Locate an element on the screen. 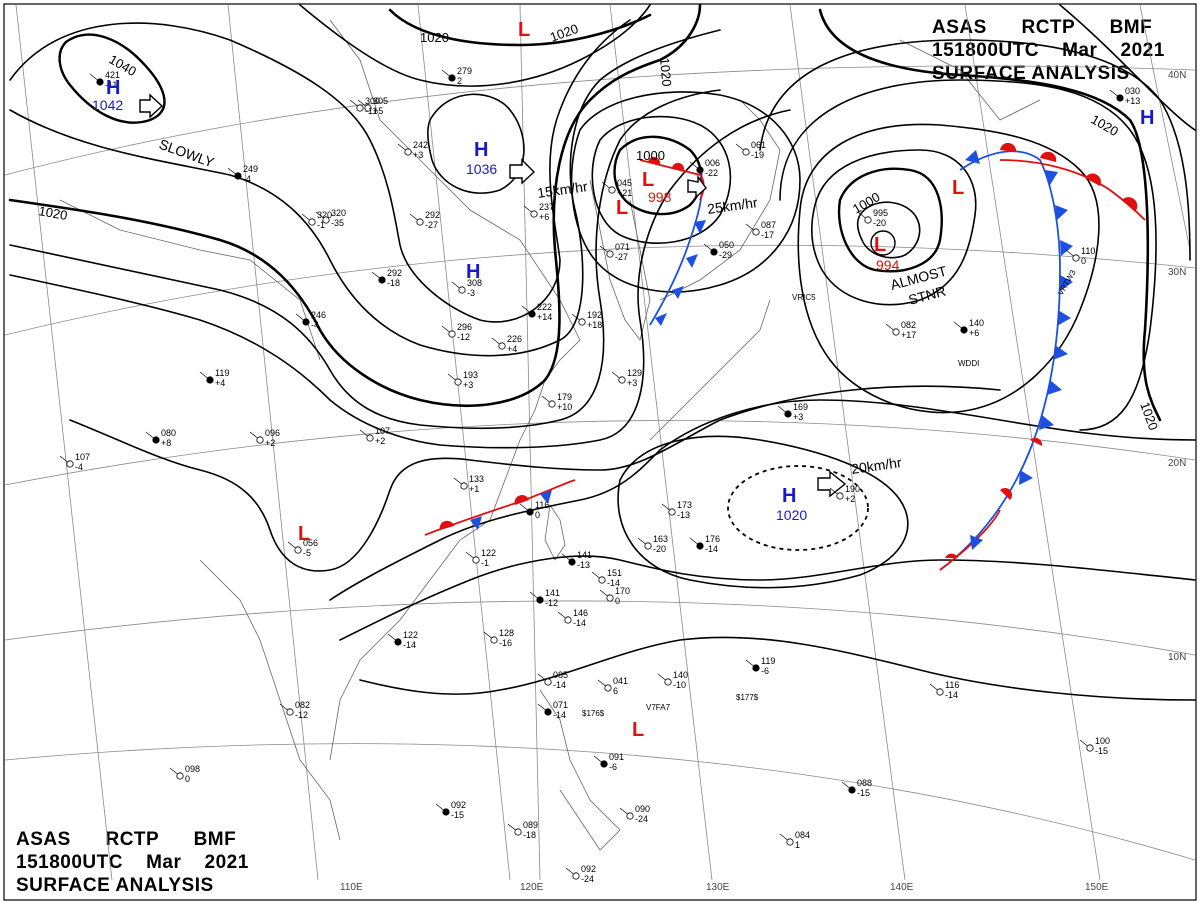 The width and height of the screenshot is (1200, 920). isobar-1020-south-loop is located at coordinates (763, 512).